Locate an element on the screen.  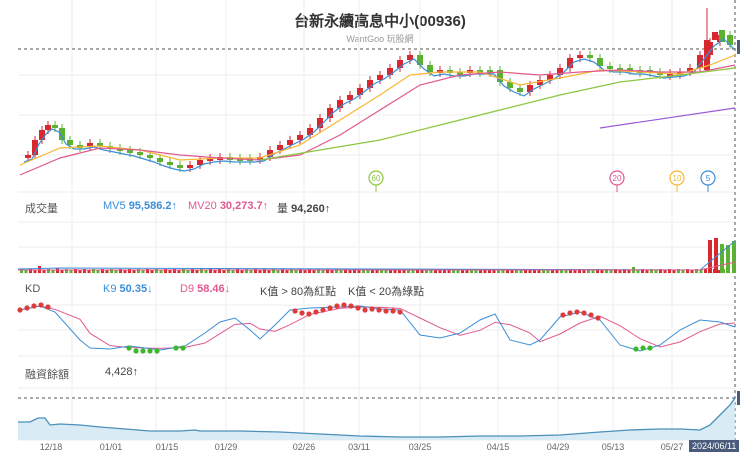
x-tick: 01/15 is located at coordinates (167, 447).